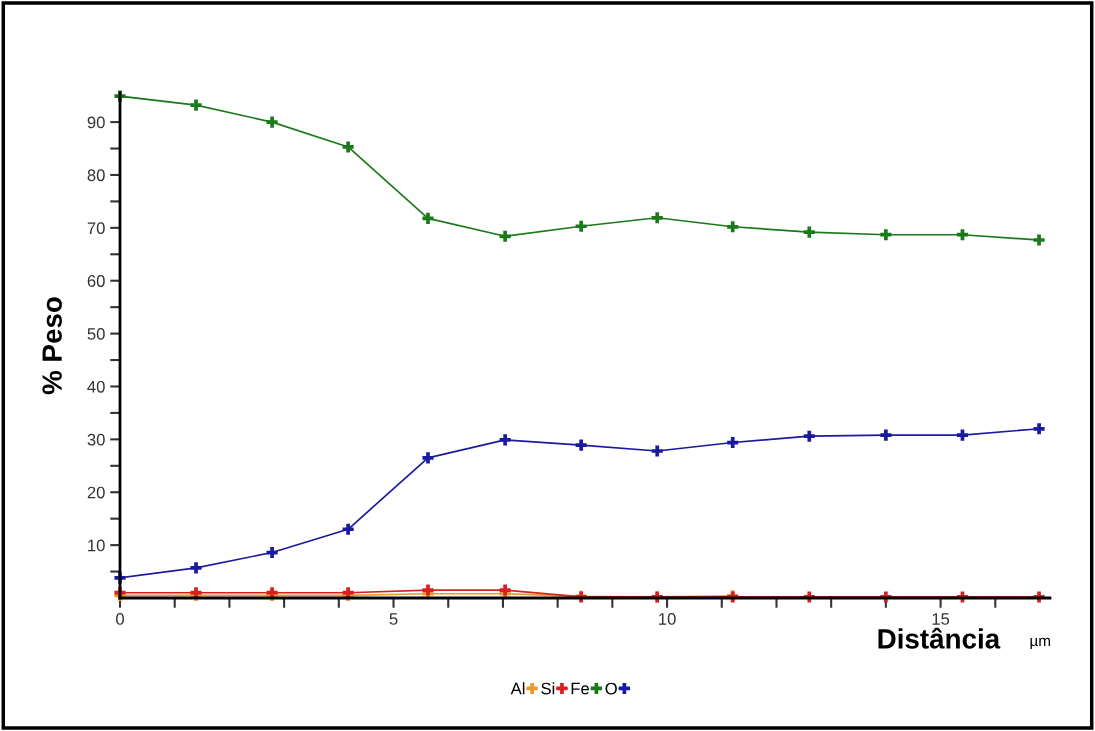  I want to click on y-tick-label: 90, so click(96, 122).